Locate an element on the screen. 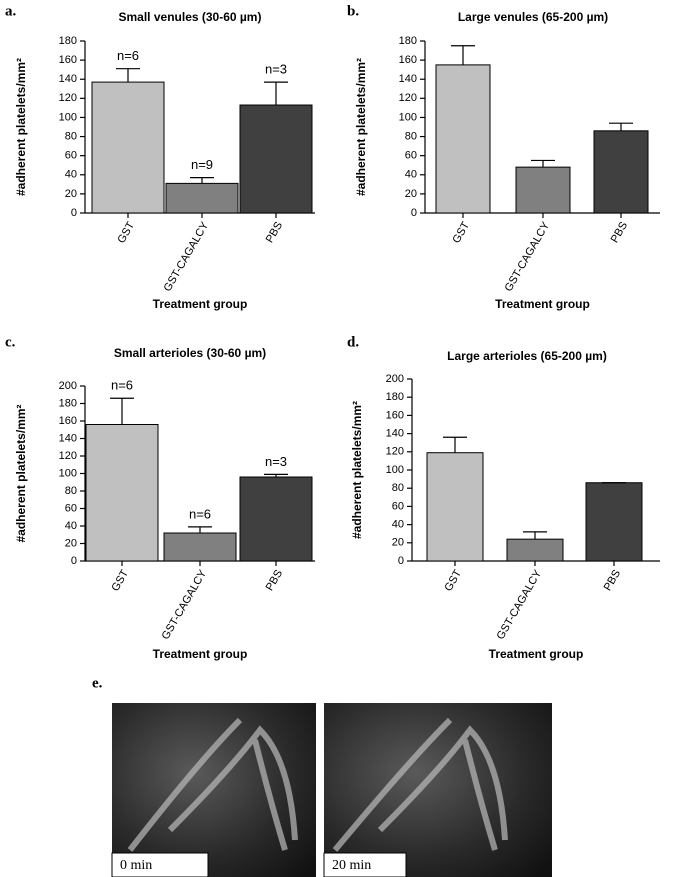  panel-label: a. is located at coordinates (11, 11).